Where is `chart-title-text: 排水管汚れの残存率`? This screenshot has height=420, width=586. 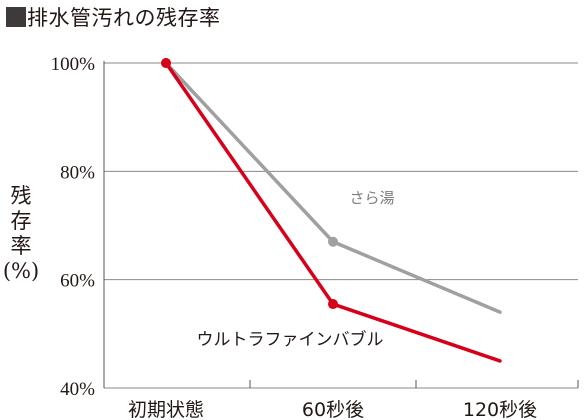
chart-title-text: 排水管汚れの残存率 is located at coordinates (124, 18).